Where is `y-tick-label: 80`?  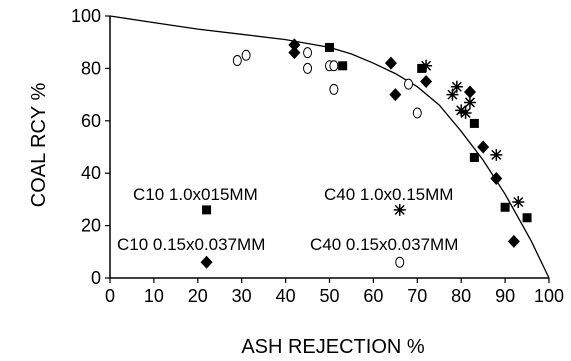
y-tick-label: 80 is located at coordinates (91, 68).